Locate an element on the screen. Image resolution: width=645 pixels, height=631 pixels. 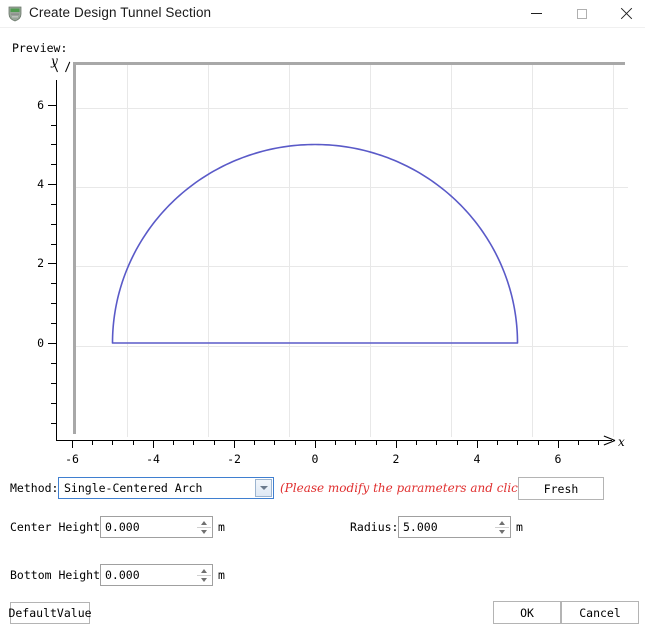
radius-value: 5.000 is located at coordinates (420, 527).